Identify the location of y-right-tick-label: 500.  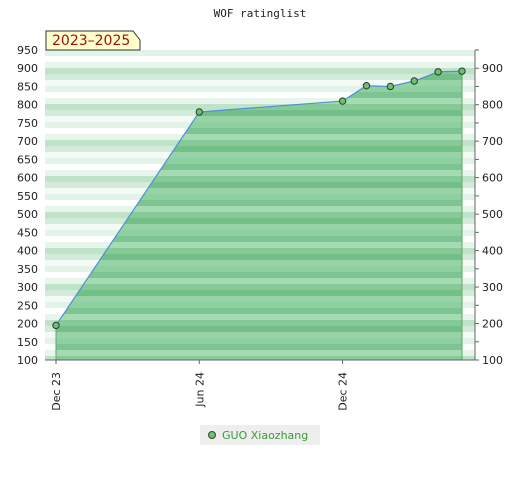
(492, 214).